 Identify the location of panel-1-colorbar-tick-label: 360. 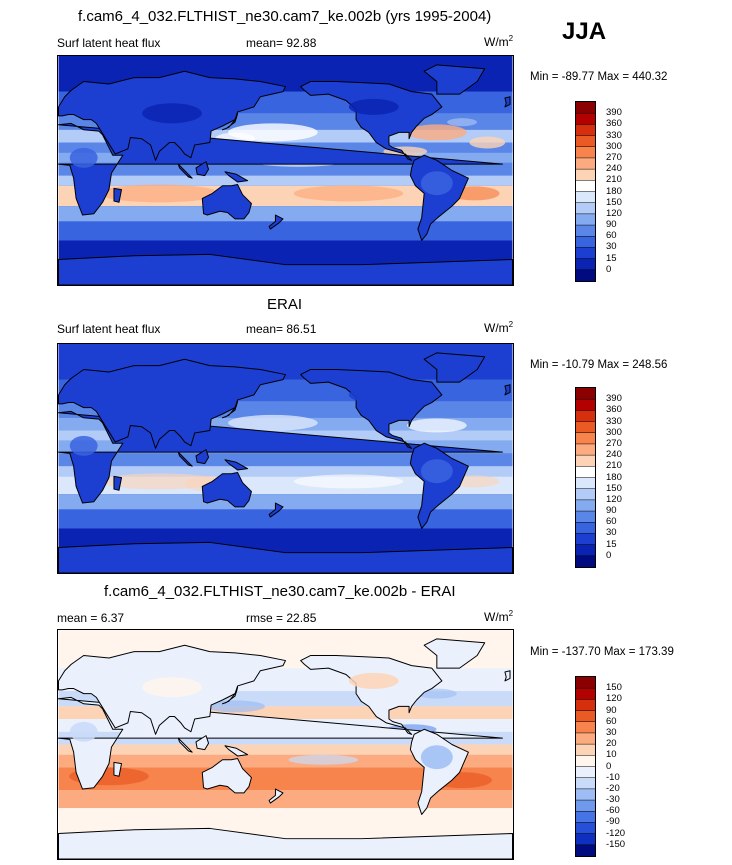
(614, 124).